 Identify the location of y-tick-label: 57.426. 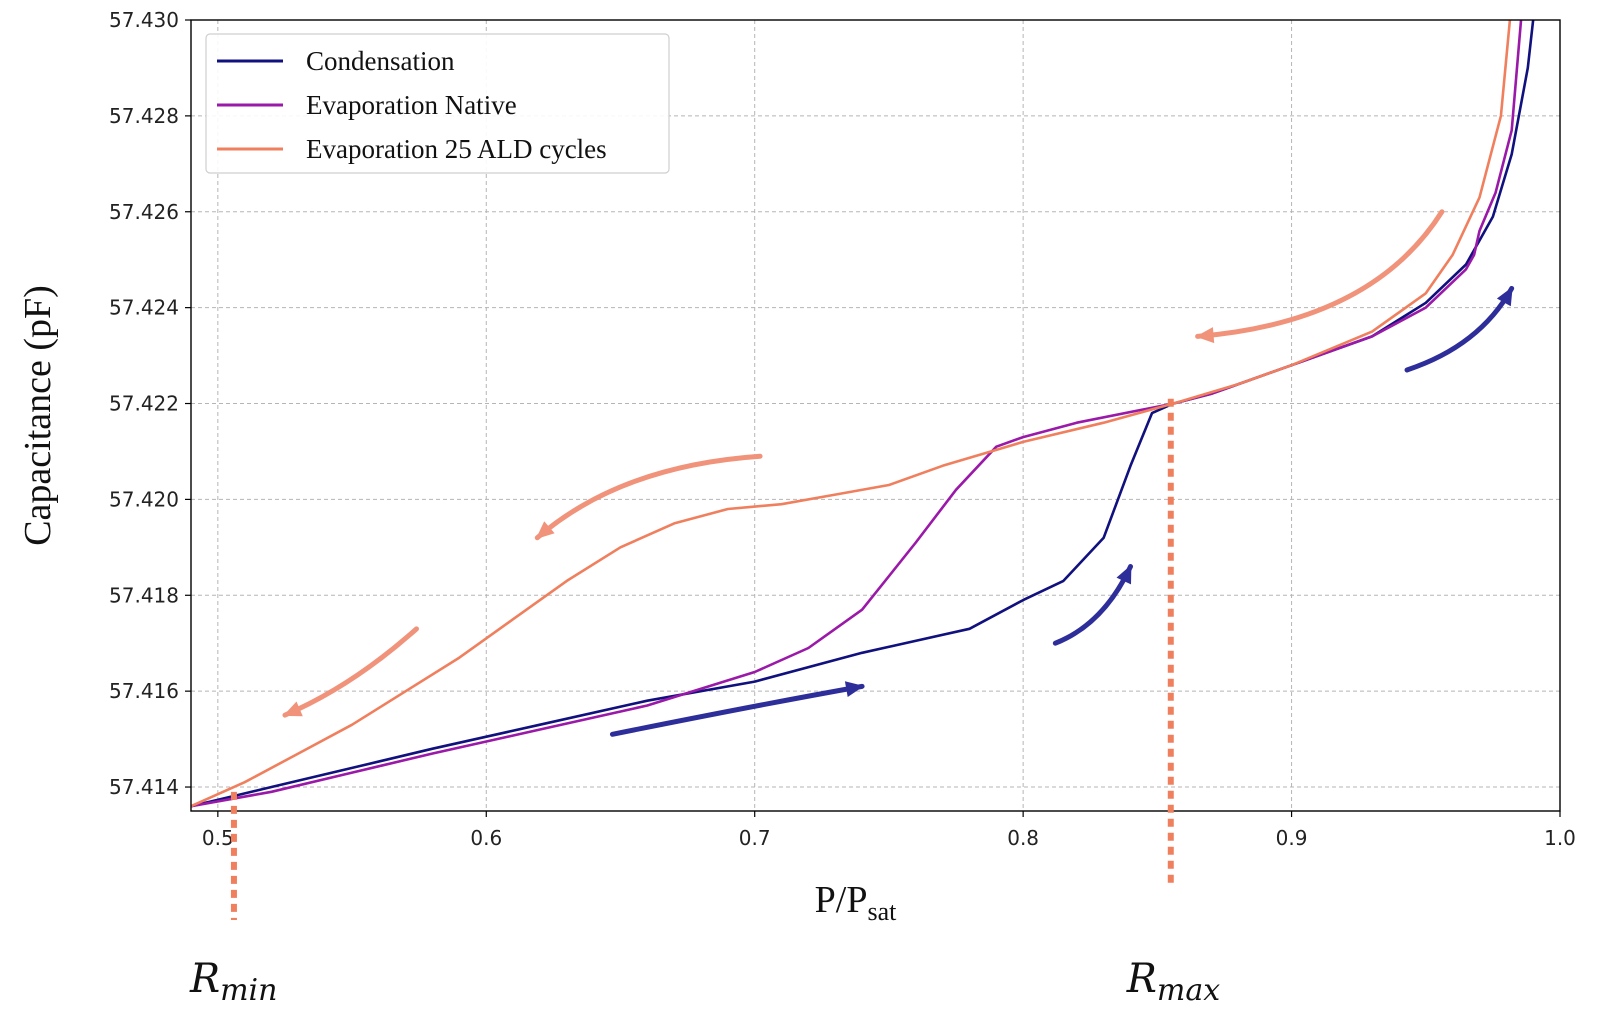
(144, 212).